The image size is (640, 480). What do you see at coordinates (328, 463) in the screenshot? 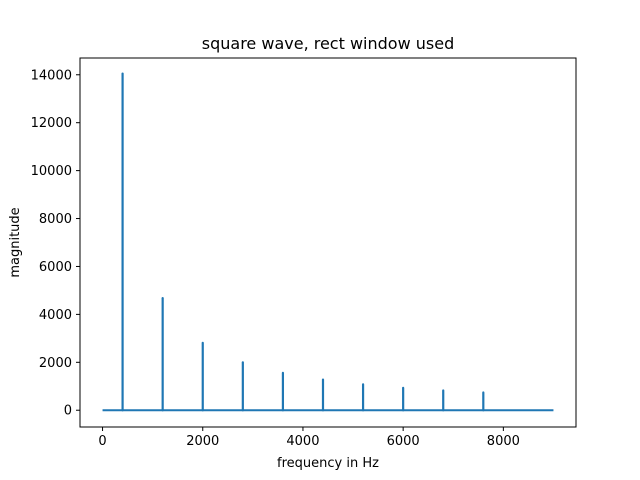
I see `x-axis-label: frequency in Hz` at bounding box center [328, 463].